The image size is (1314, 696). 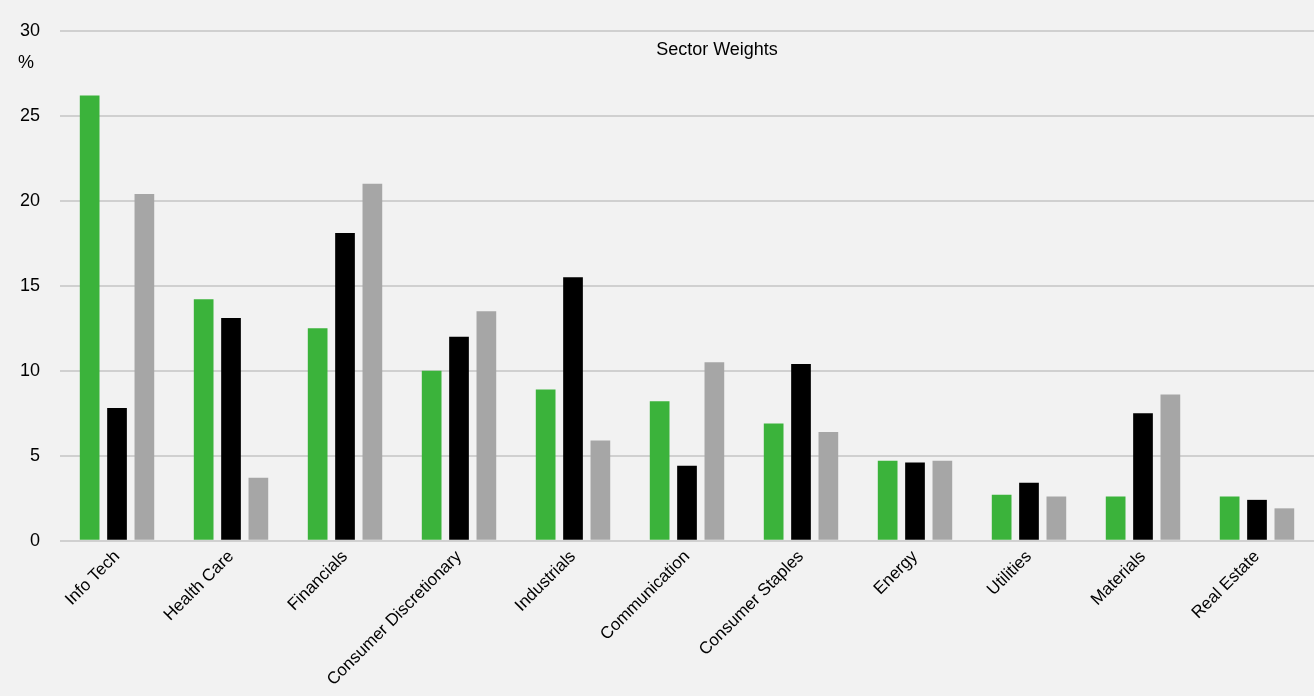 I want to click on chart-title: Sector Weights, so click(x=717, y=48).